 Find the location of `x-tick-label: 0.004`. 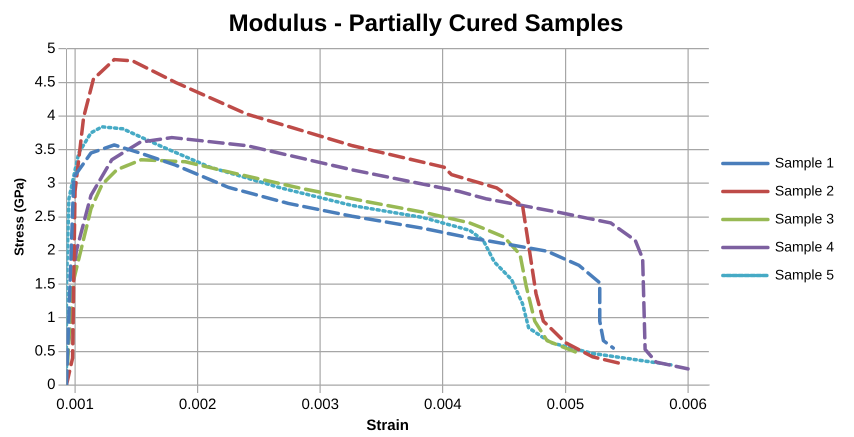

x-tick-label: 0.004 is located at coordinates (443, 405).